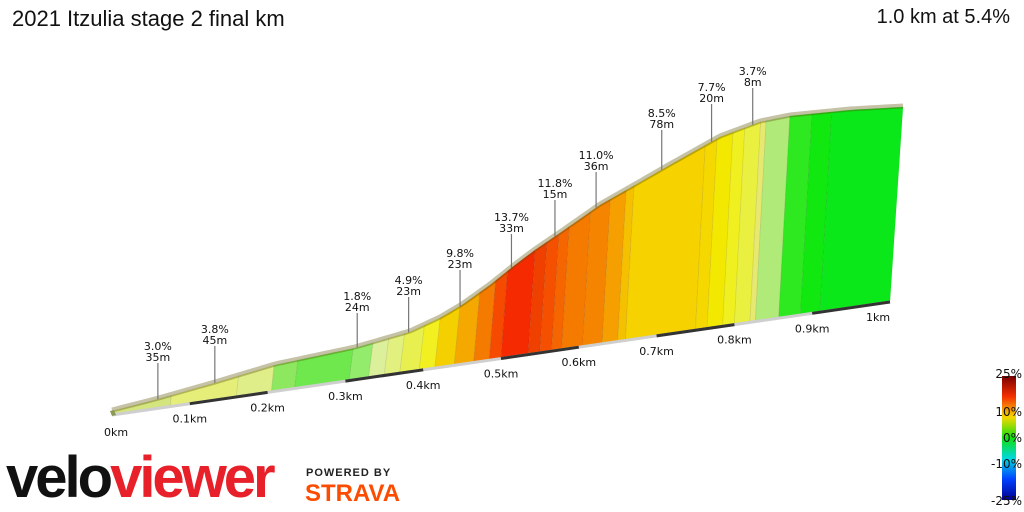 The image size is (1024, 512). Describe the element at coordinates (555, 194) in the screenshot. I see `annotation-length: 15m` at that location.